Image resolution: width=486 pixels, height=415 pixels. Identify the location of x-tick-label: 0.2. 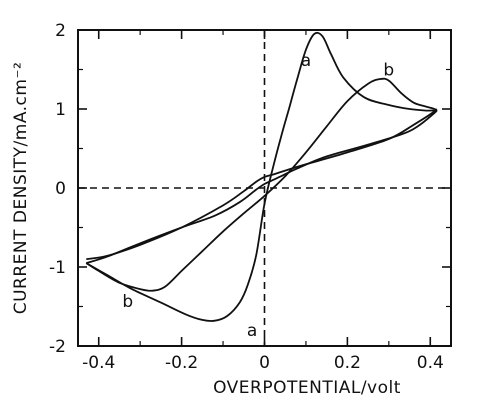
(347, 363).